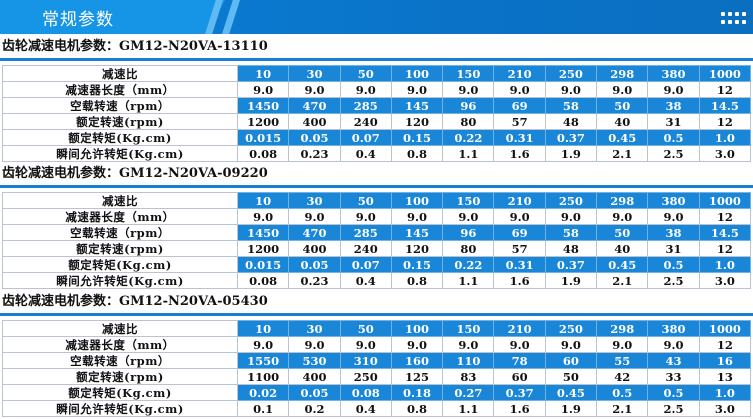  I want to click on table-cell: 0.07, so click(365, 137).